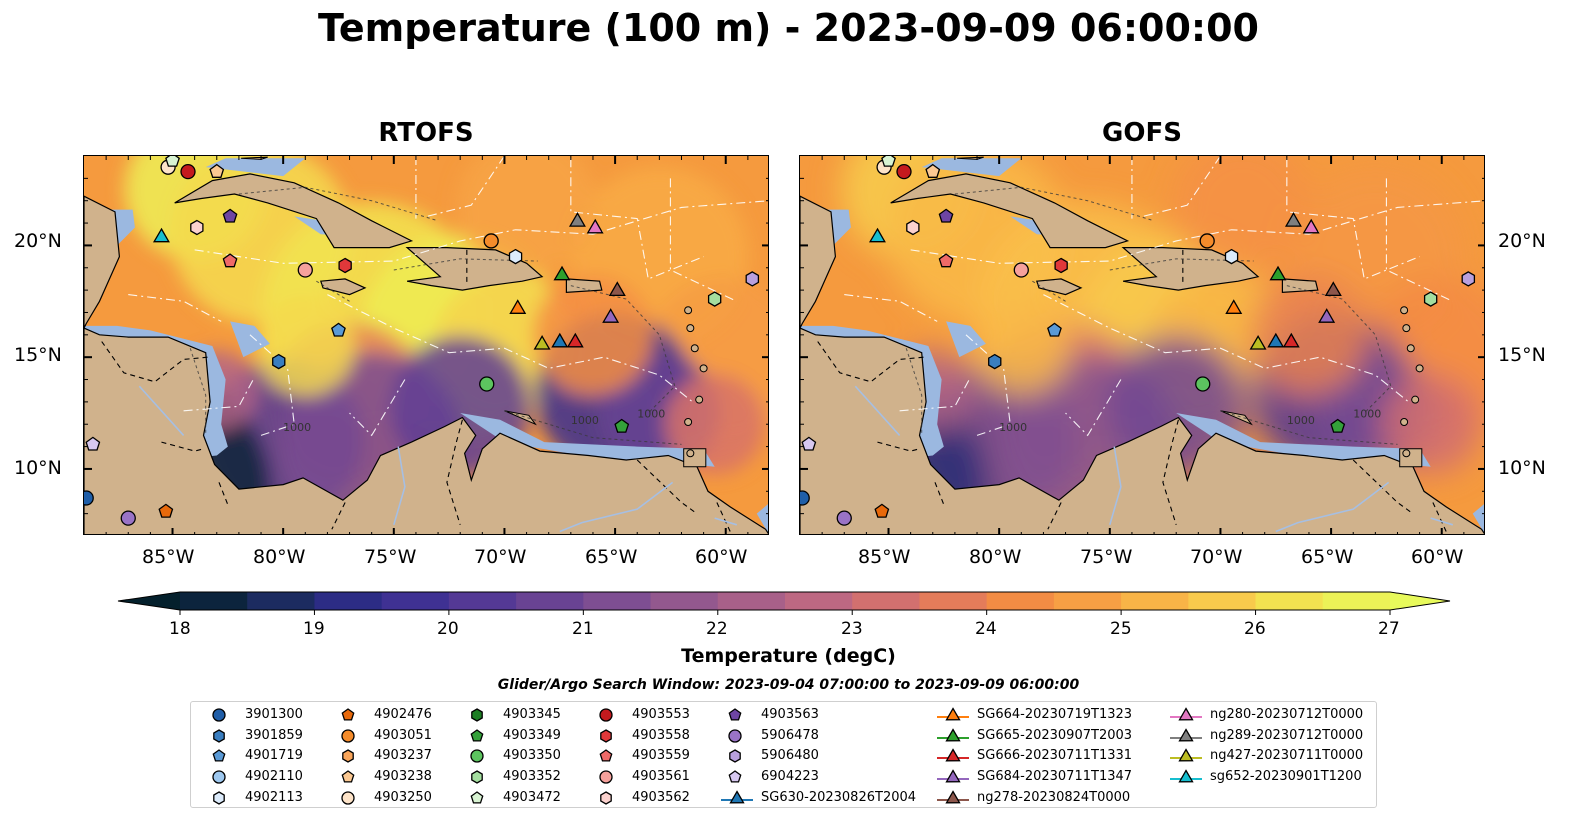  I want to click on legend-label: 4903350, so click(532, 756).